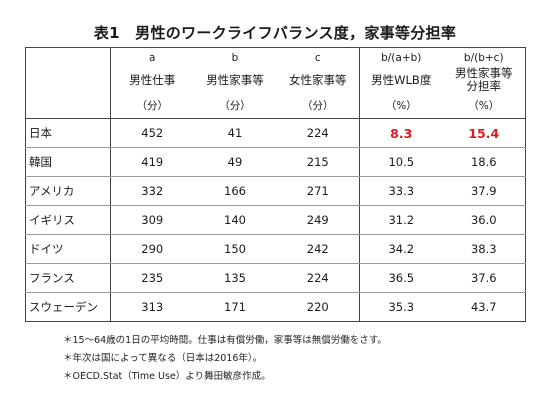 The height and width of the screenshot is (408, 550). I want to click on male-work: 419, so click(152, 162).